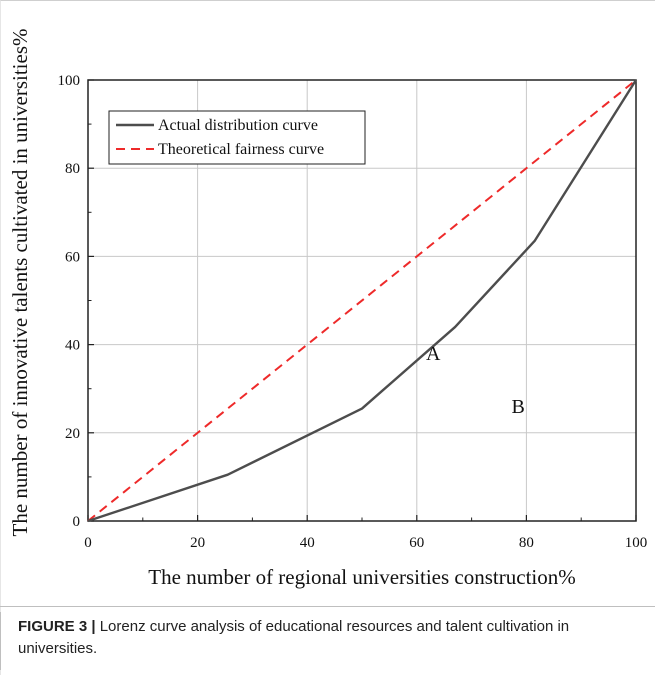 The image size is (655, 675). I want to click on x-tick-label: 100, so click(636, 543).